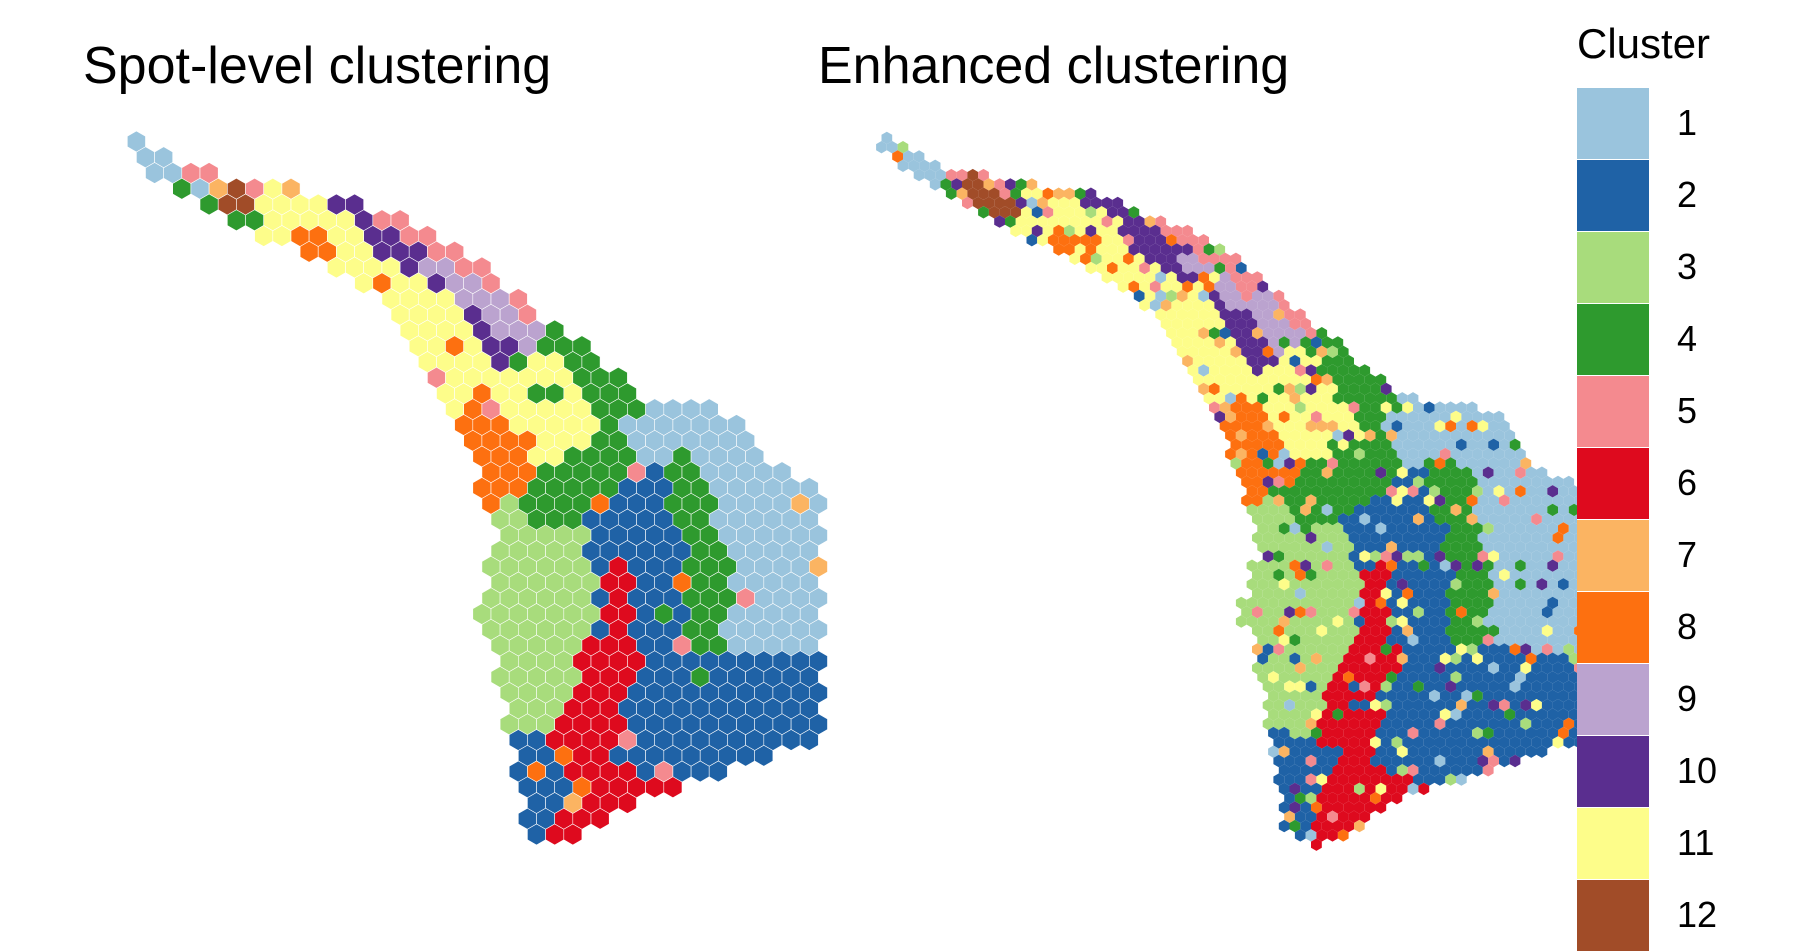 The image size is (1800, 952). Describe the element at coordinates (1697, 770) in the screenshot. I see `legend-label: 10` at that location.